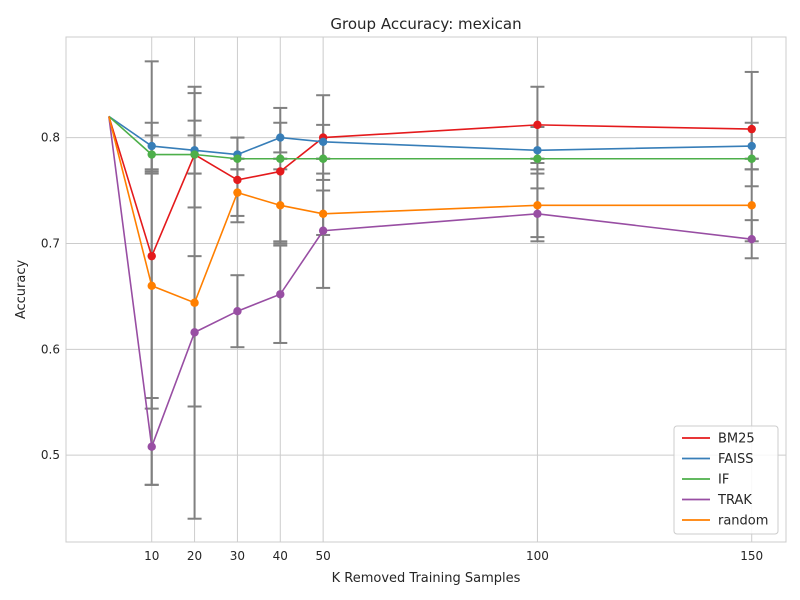 This screenshot has width=800, height=600. Describe the element at coordinates (323, 556) in the screenshot. I see `x-tick-label: 50` at that location.